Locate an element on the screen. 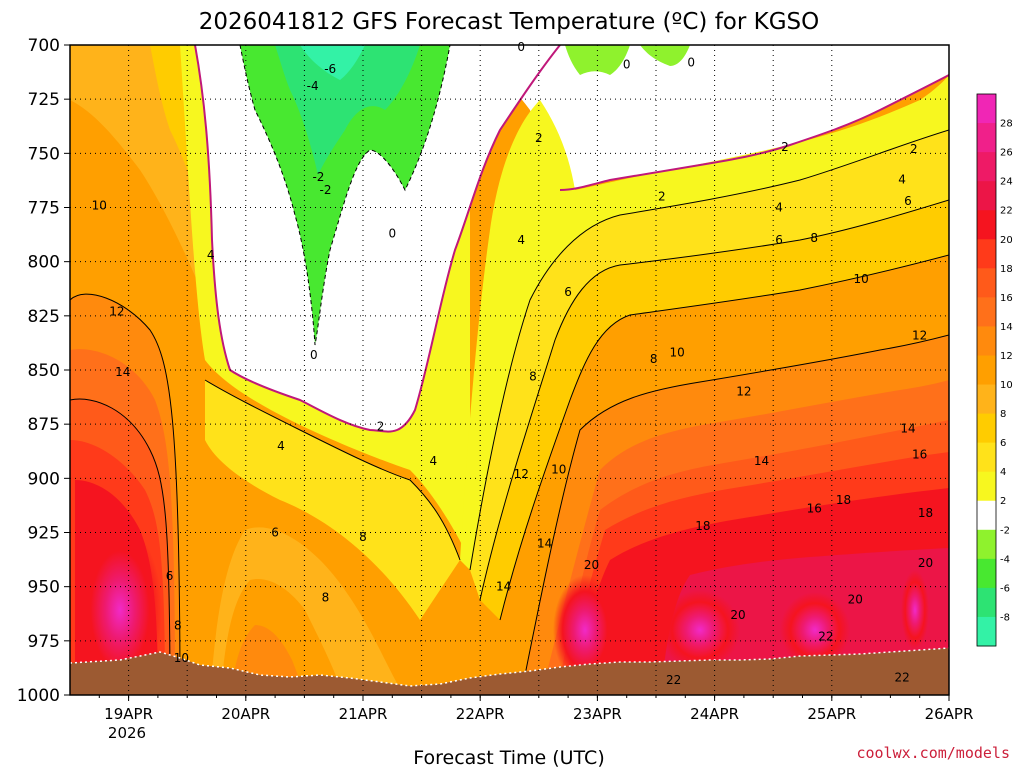  colorbar-label: 20 is located at coordinates (1006, 240).